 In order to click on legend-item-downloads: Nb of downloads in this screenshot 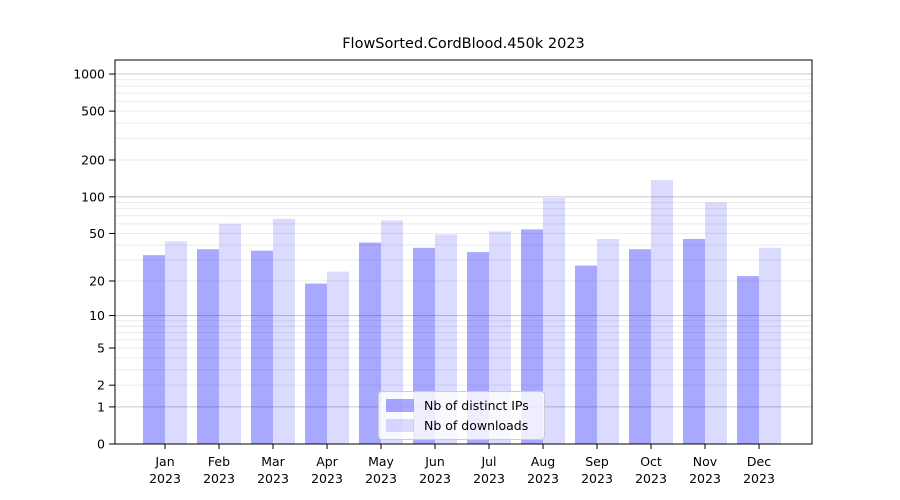, I will do `click(461, 425)`.